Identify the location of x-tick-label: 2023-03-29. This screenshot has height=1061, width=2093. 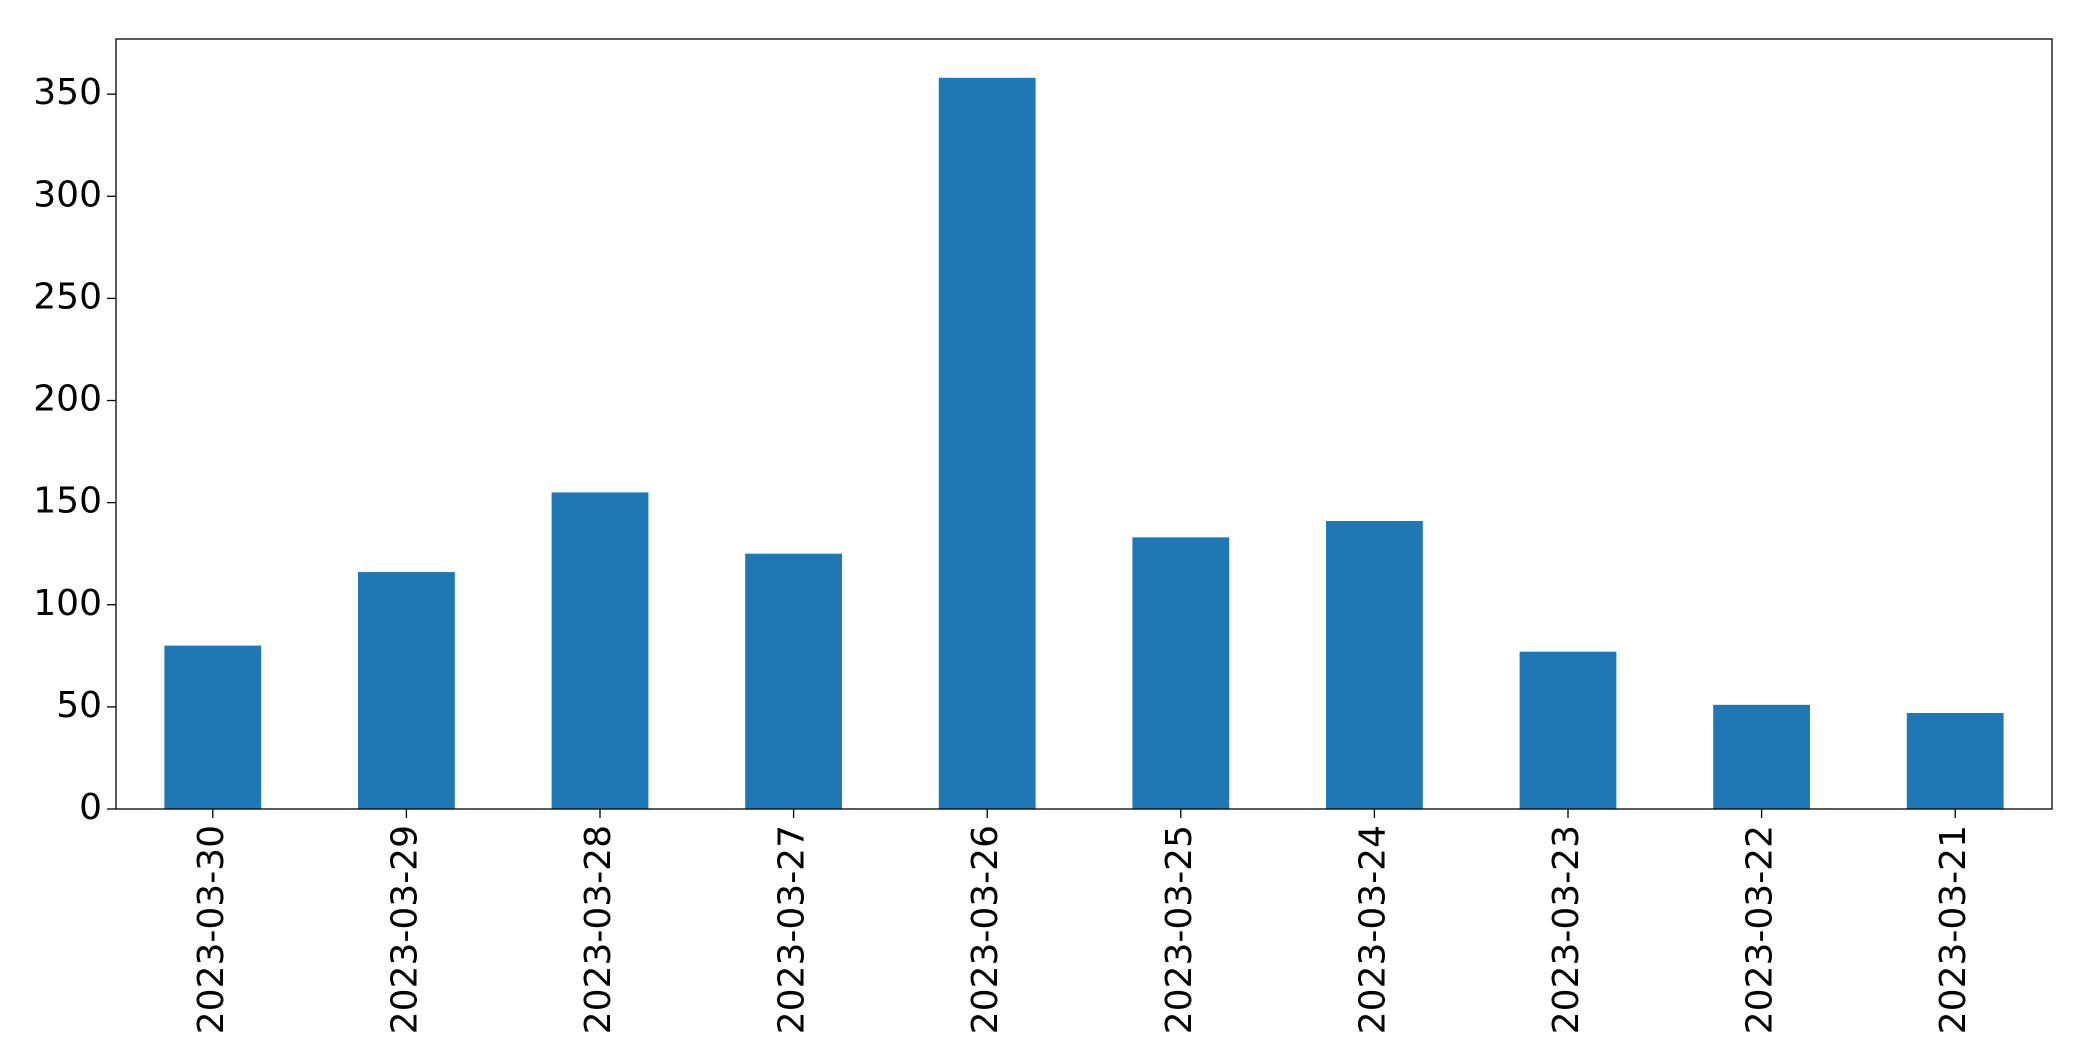
(404, 929).